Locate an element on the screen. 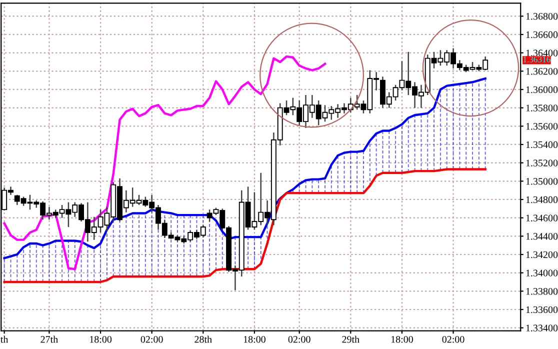 This screenshot has width=558, height=349. y-tick-label: 1.33600 is located at coordinates (542, 310).